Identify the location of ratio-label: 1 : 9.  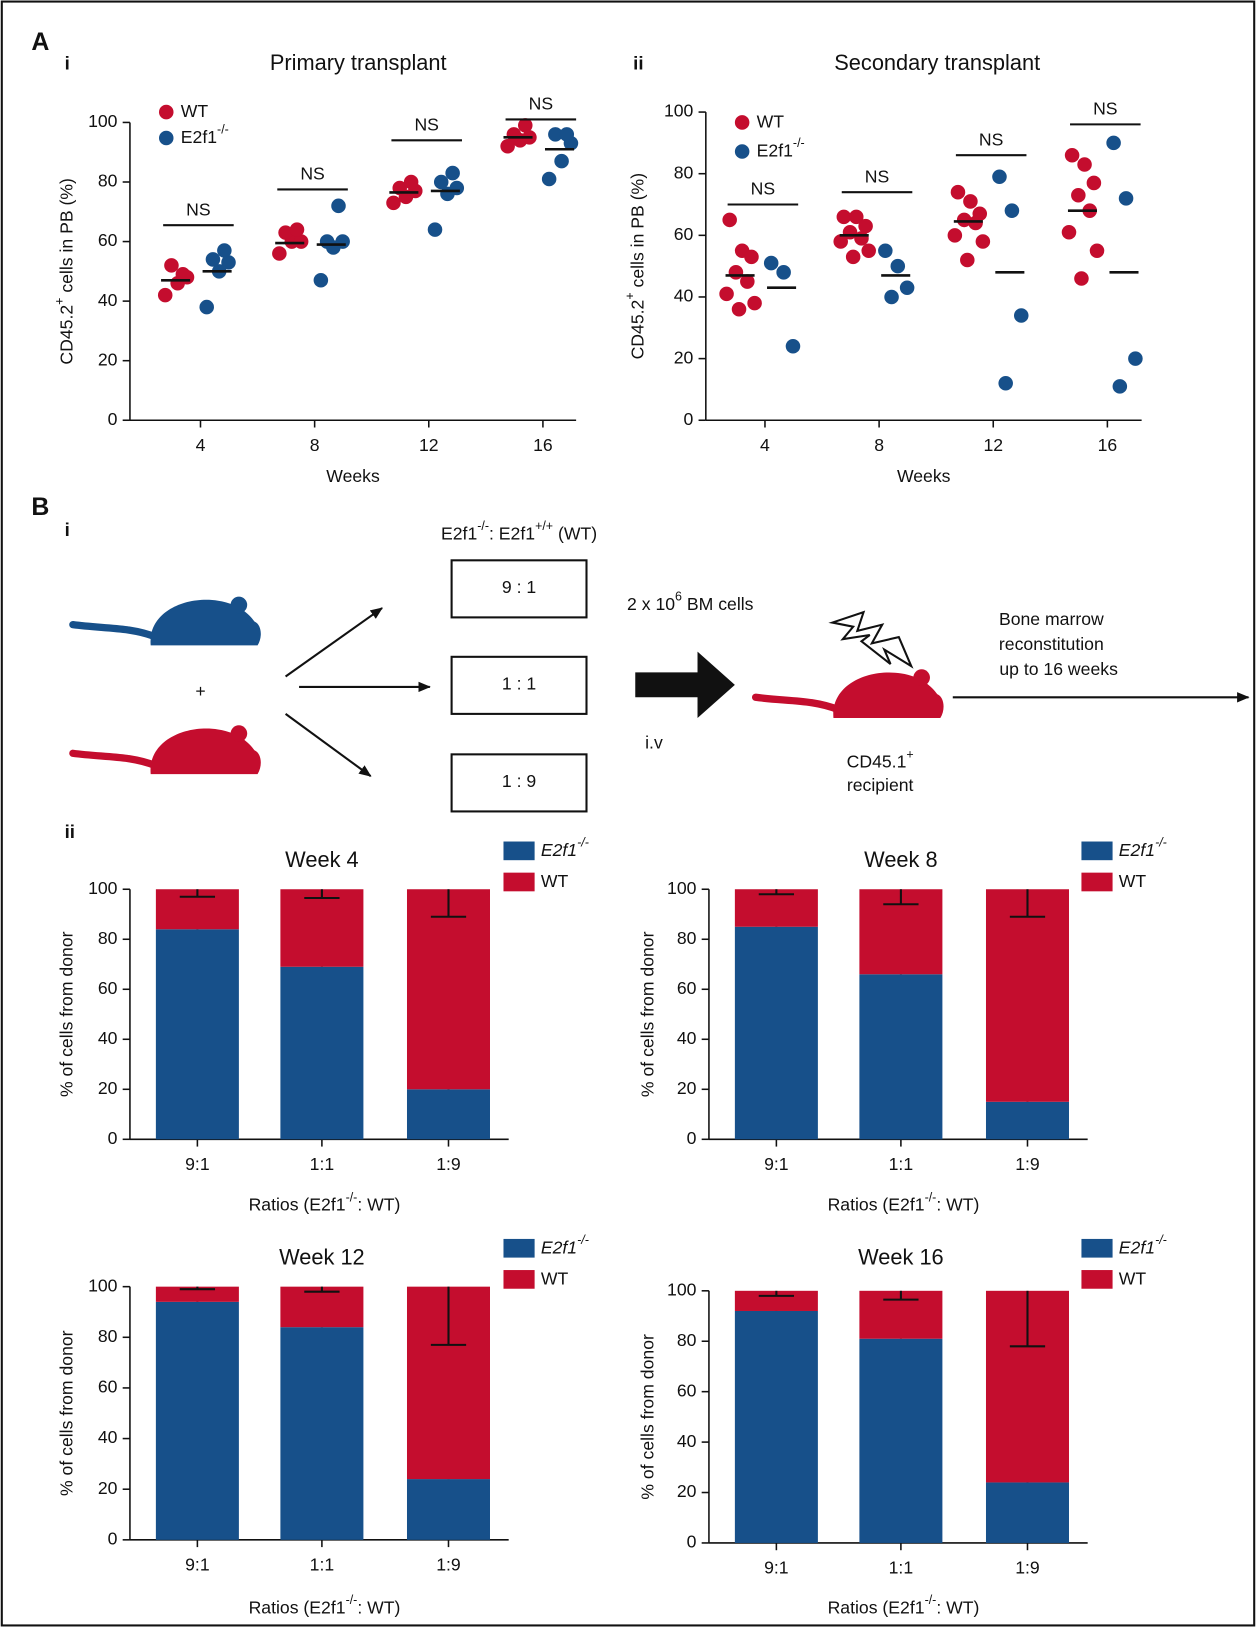
(519, 781).